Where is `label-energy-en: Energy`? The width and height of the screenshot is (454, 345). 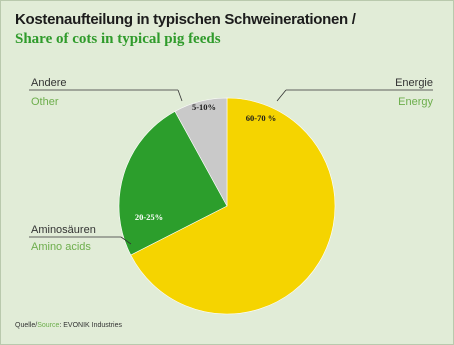
label-energy-en: Energy is located at coordinates (415, 102).